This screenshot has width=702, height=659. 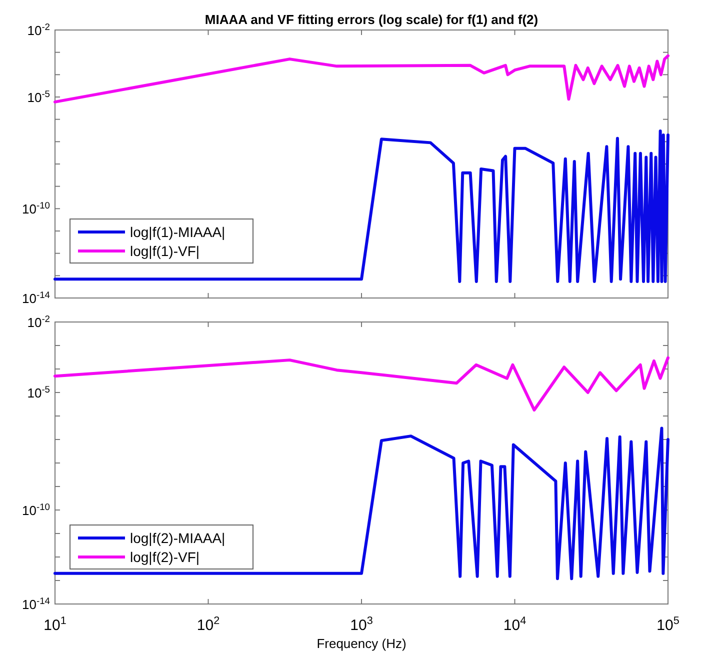 I want to click on legend-label: log|f(2)-VF|, so click(x=165, y=557).